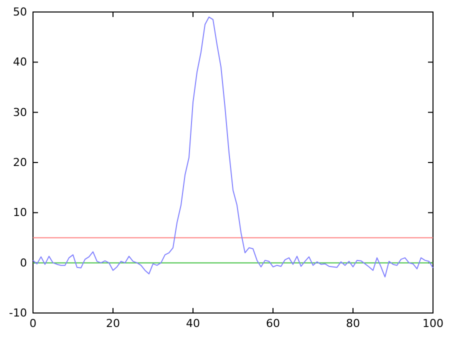  Describe the element at coordinates (20, 163) in the screenshot. I see `y-tick-label: 20` at that location.